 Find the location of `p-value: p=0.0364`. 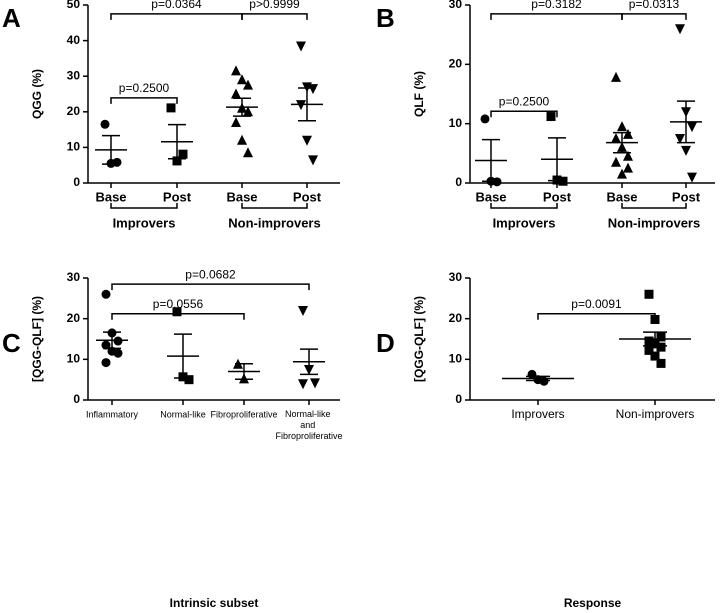

p-value: p=0.0364 is located at coordinates (176, 5).